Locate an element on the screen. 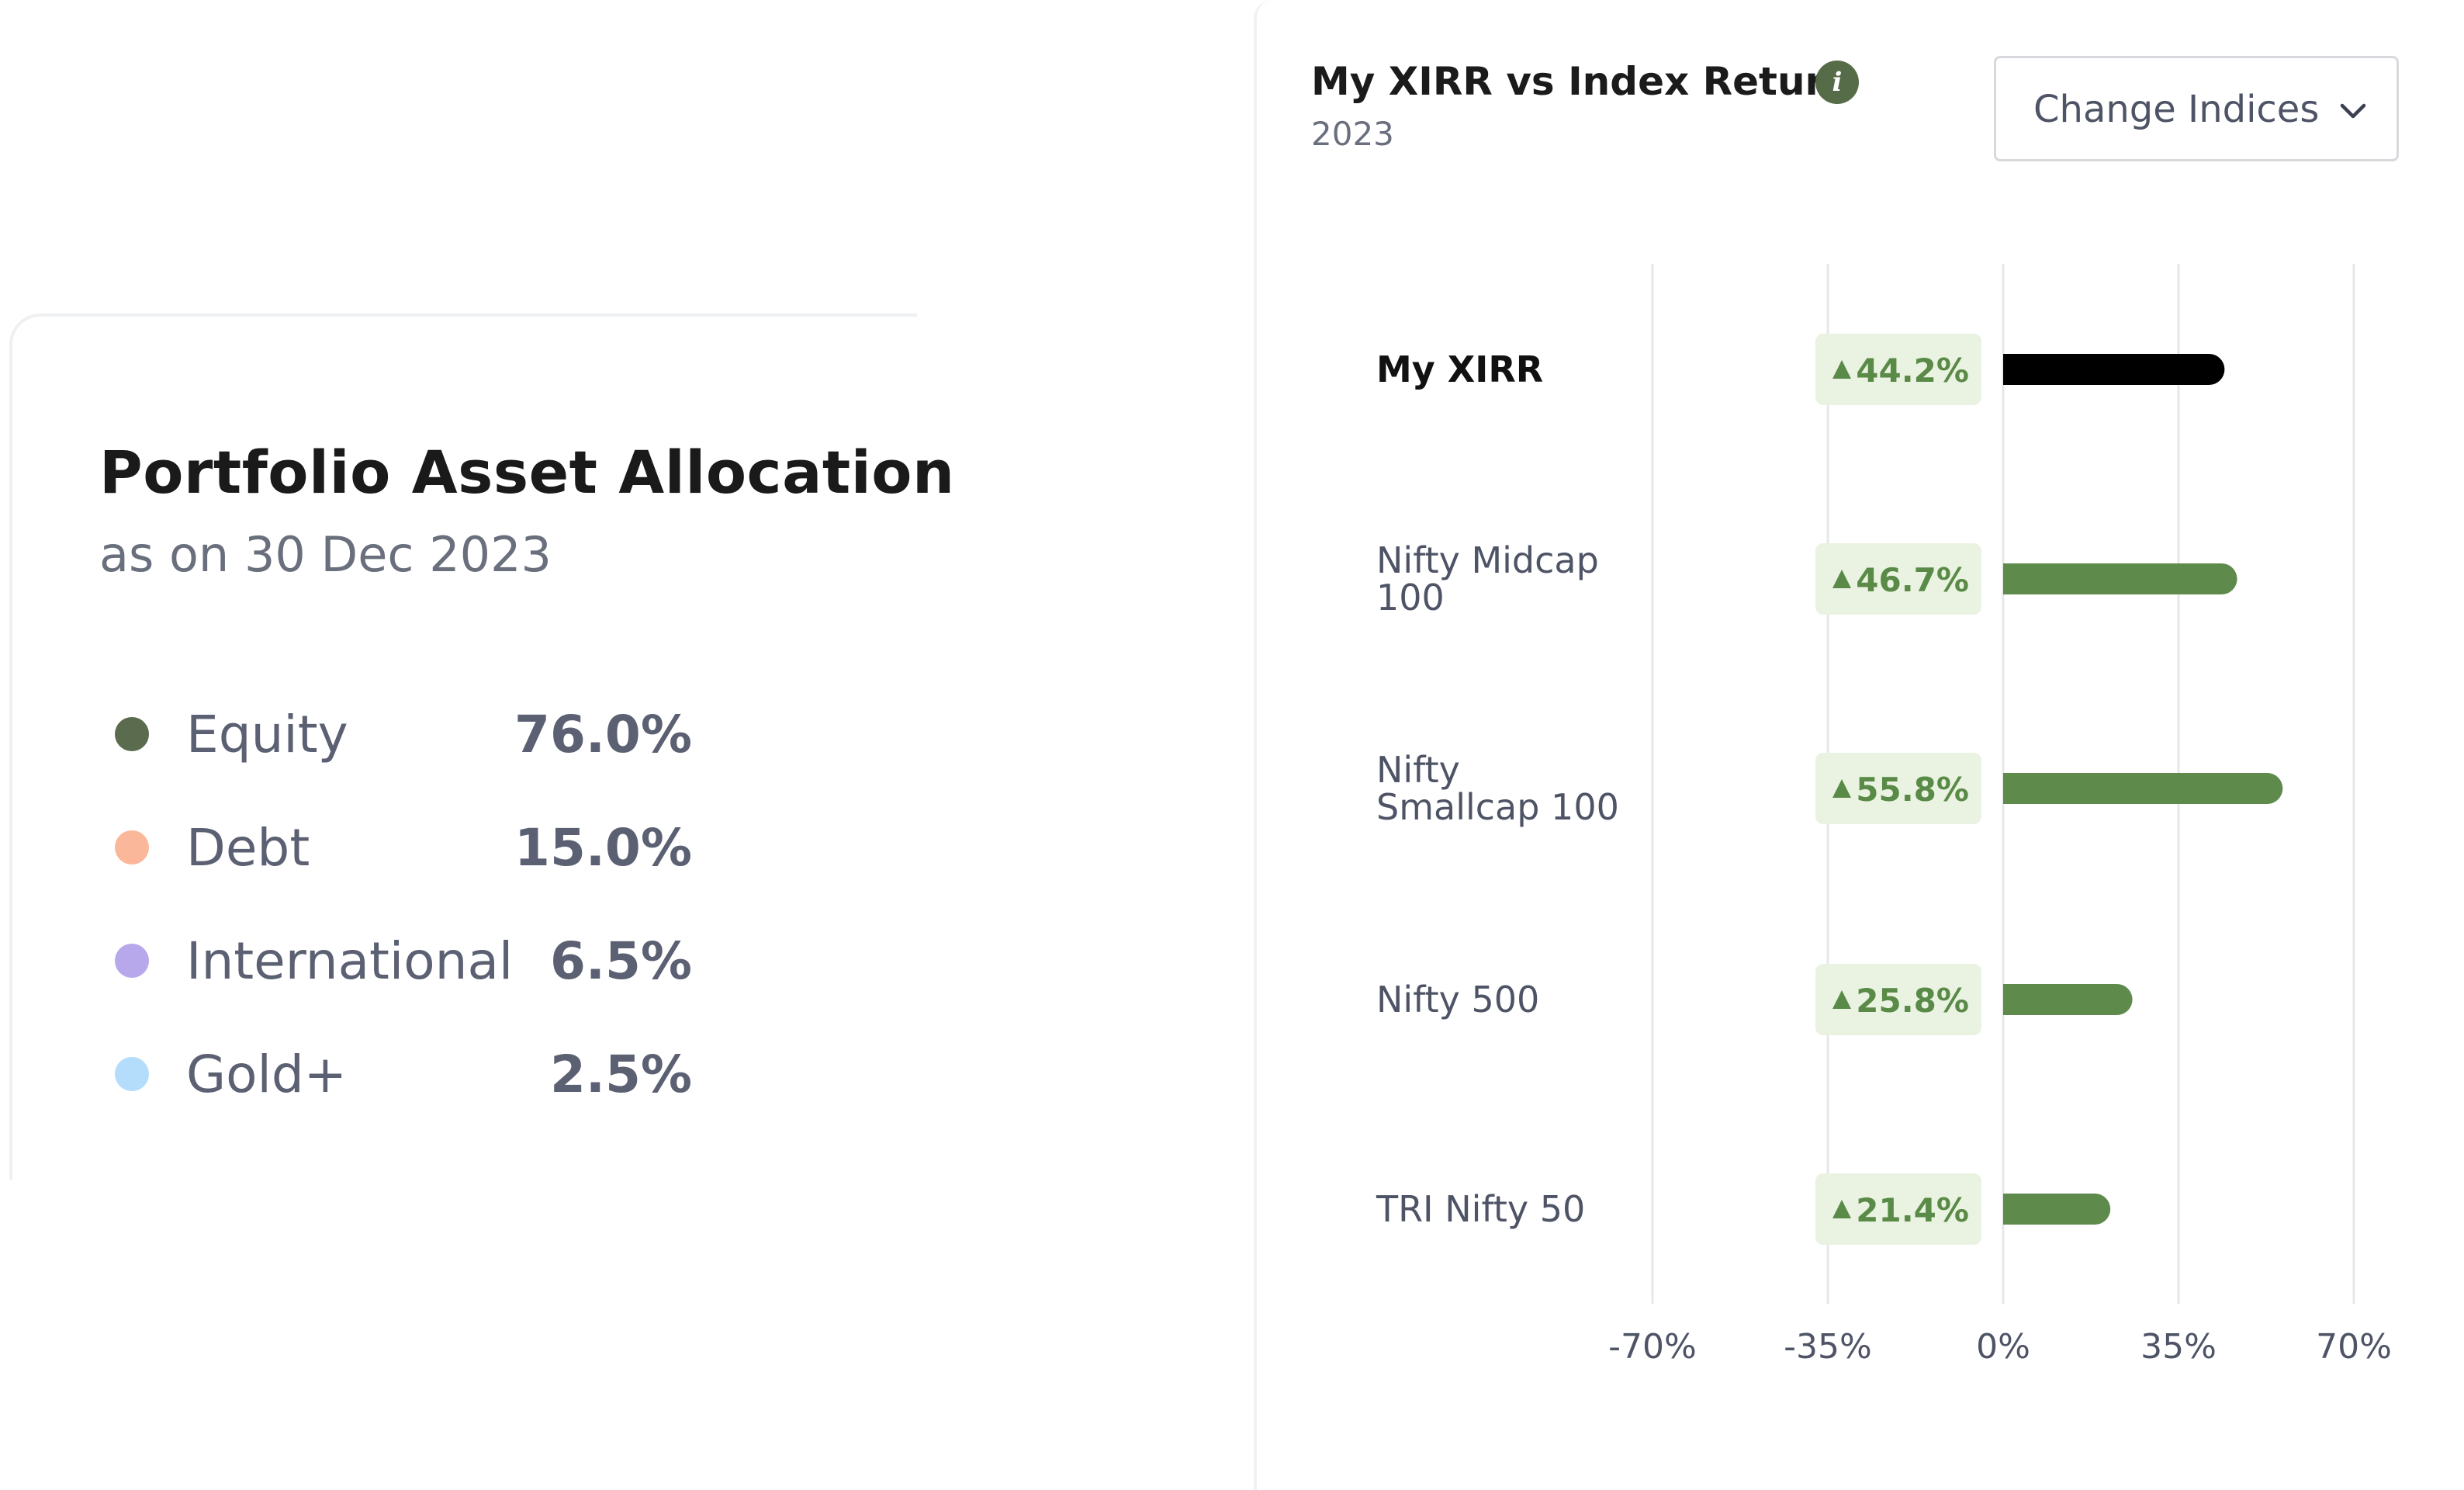  category-label: Nifty 500 is located at coordinates (1457, 999).